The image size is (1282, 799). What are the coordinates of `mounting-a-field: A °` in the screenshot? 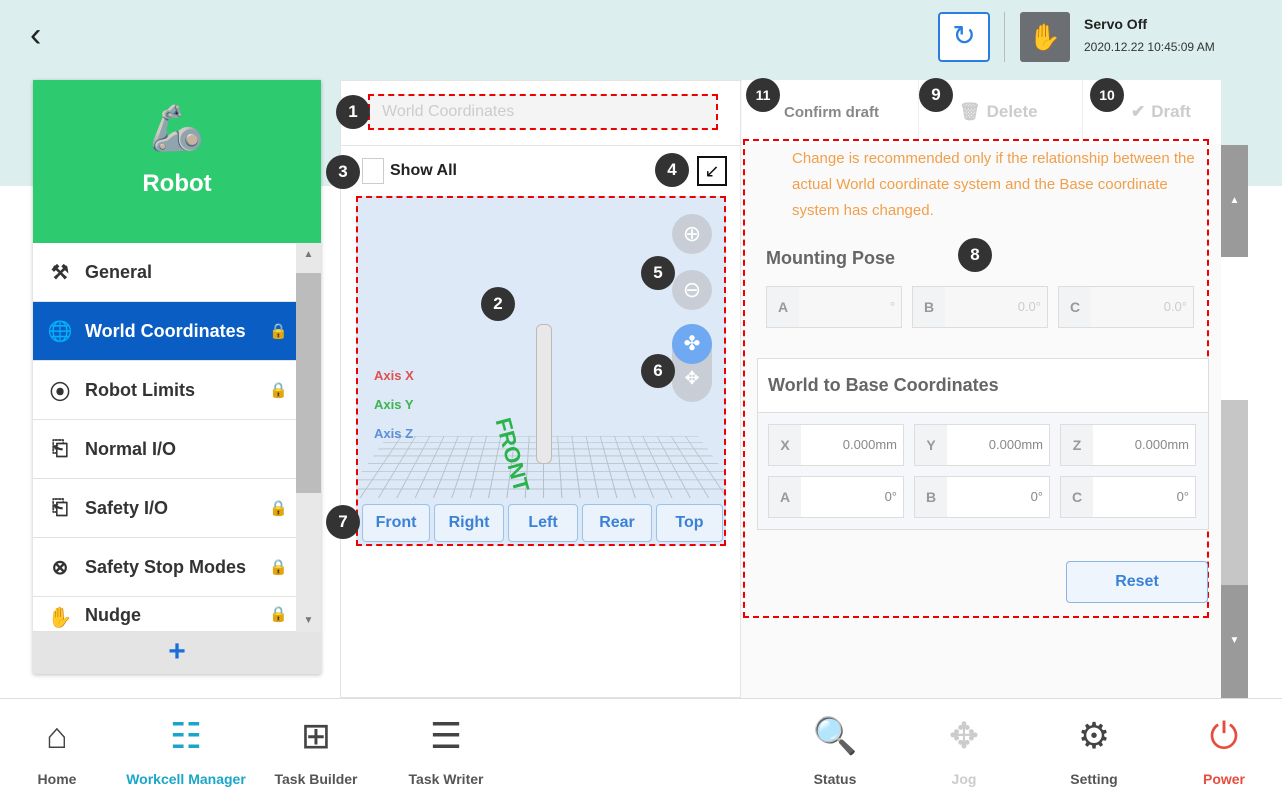 It's located at (834, 307).